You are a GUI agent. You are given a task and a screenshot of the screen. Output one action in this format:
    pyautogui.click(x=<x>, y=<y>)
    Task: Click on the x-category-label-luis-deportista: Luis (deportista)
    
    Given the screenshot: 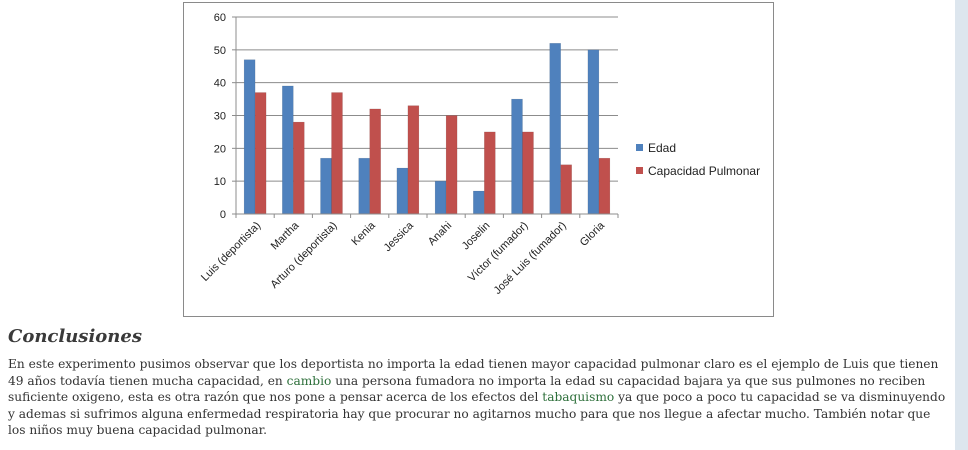 What is the action you would take?
    pyautogui.click(x=231, y=252)
    